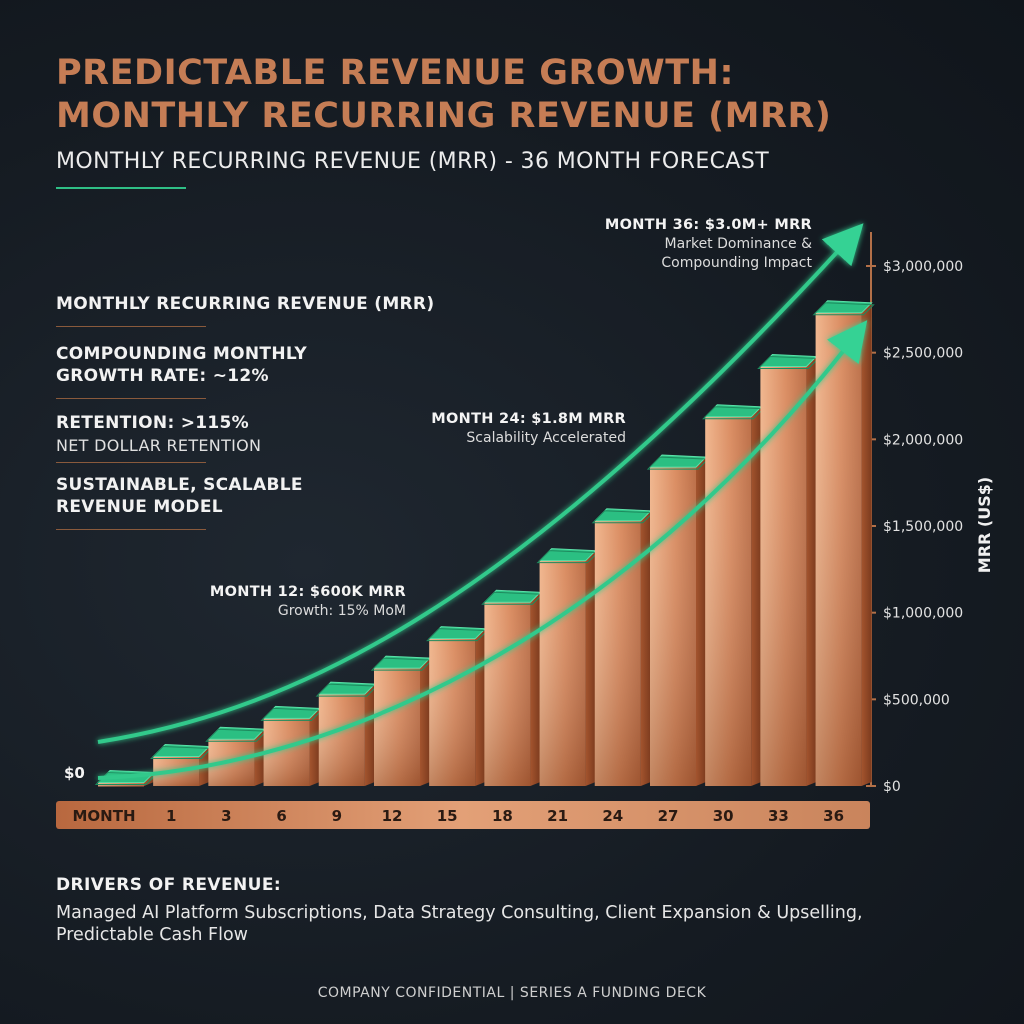 Image resolution: width=1024 pixels, height=1024 pixels. Describe the element at coordinates (528, 419) in the screenshot. I see `callout-24-title: MONTH 24: $1.8M MRR` at that location.